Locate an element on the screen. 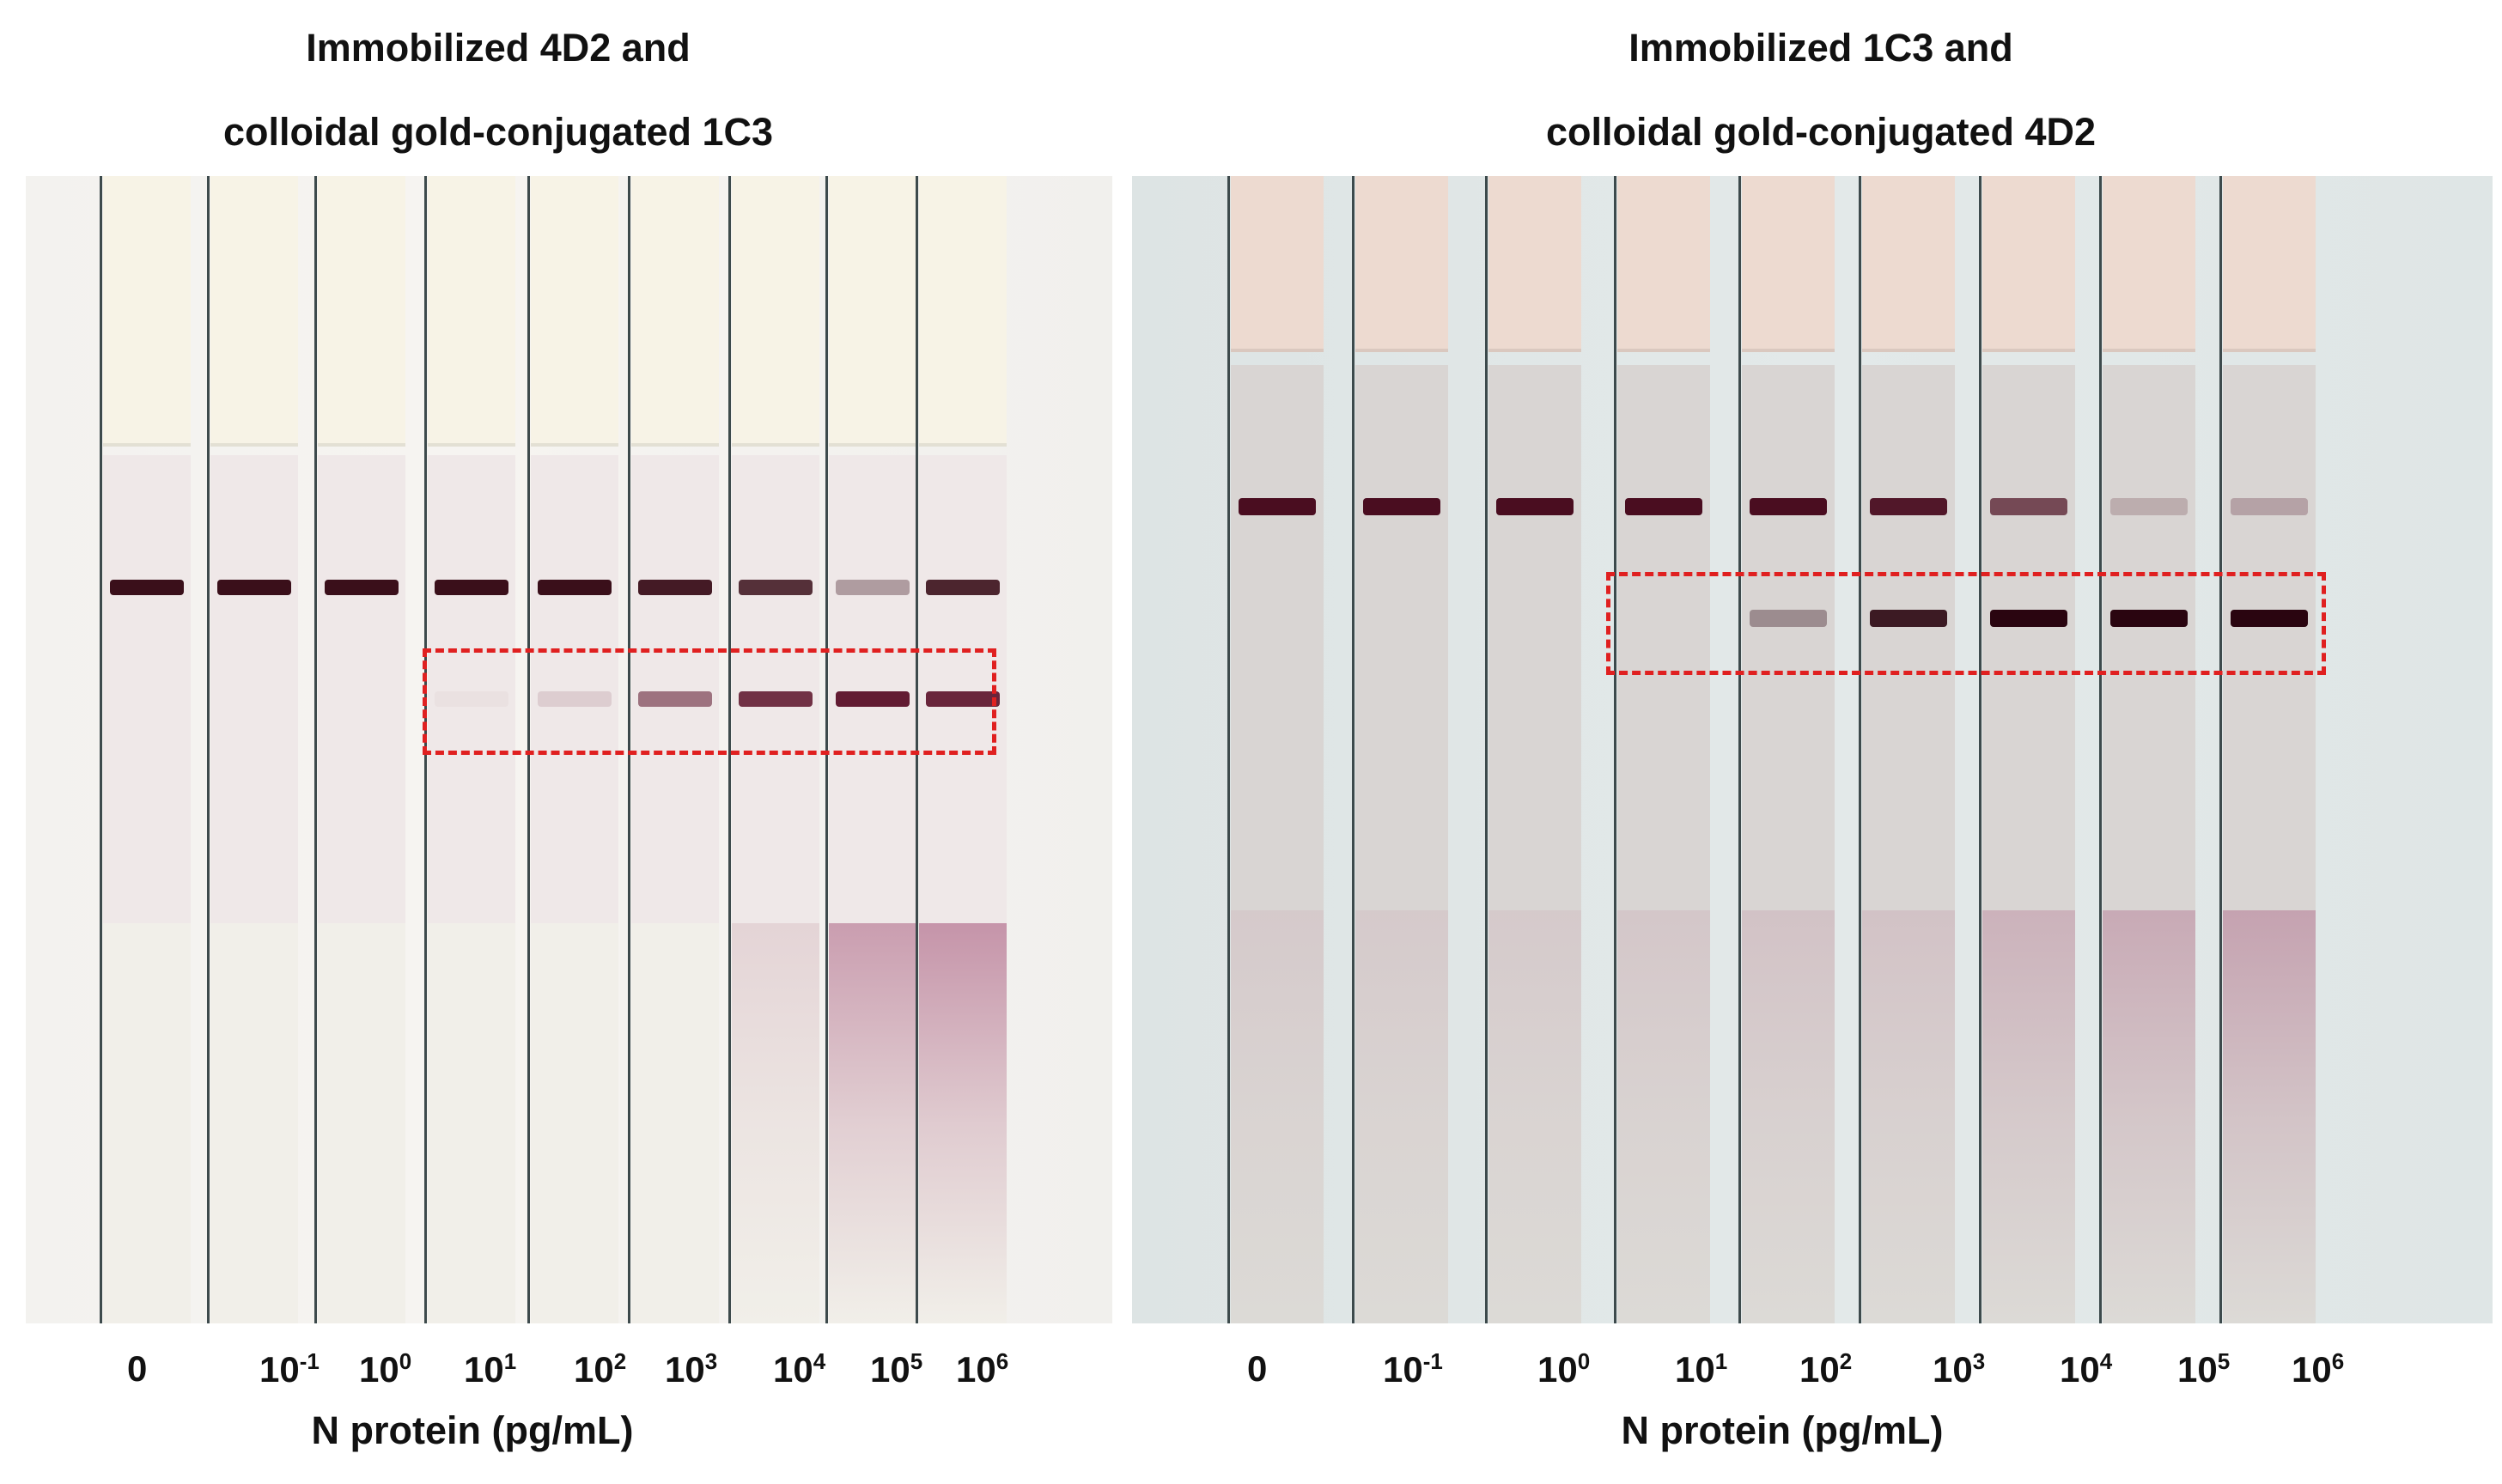  left-test-line-highlight-box is located at coordinates (709, 702).